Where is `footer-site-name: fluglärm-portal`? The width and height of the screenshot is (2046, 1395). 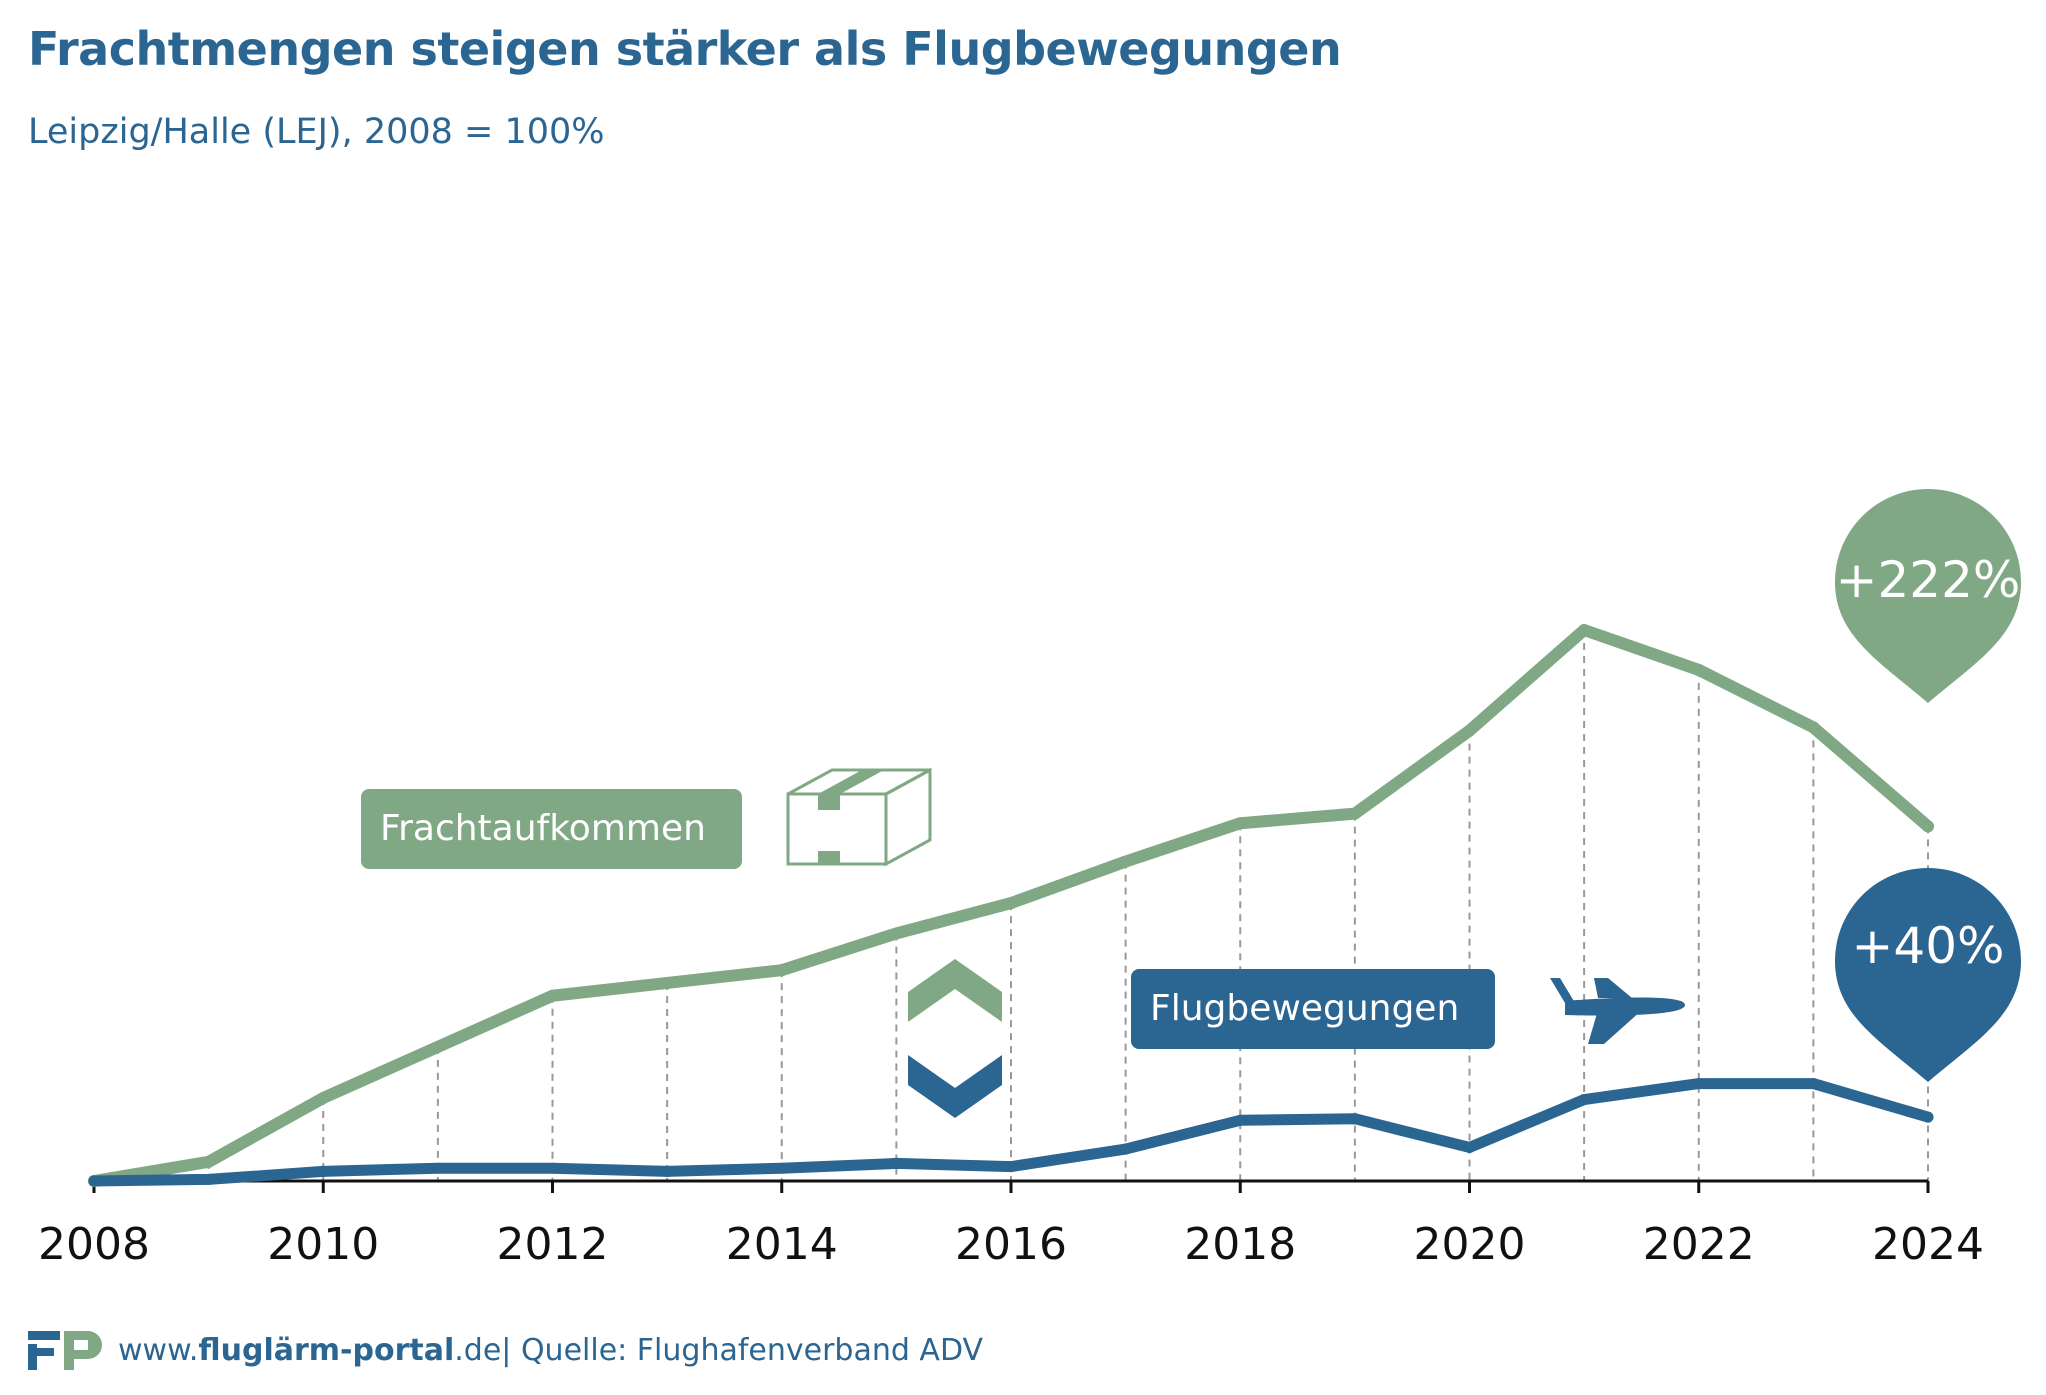 footer-site-name: fluglärm-portal is located at coordinates (326, 1350).